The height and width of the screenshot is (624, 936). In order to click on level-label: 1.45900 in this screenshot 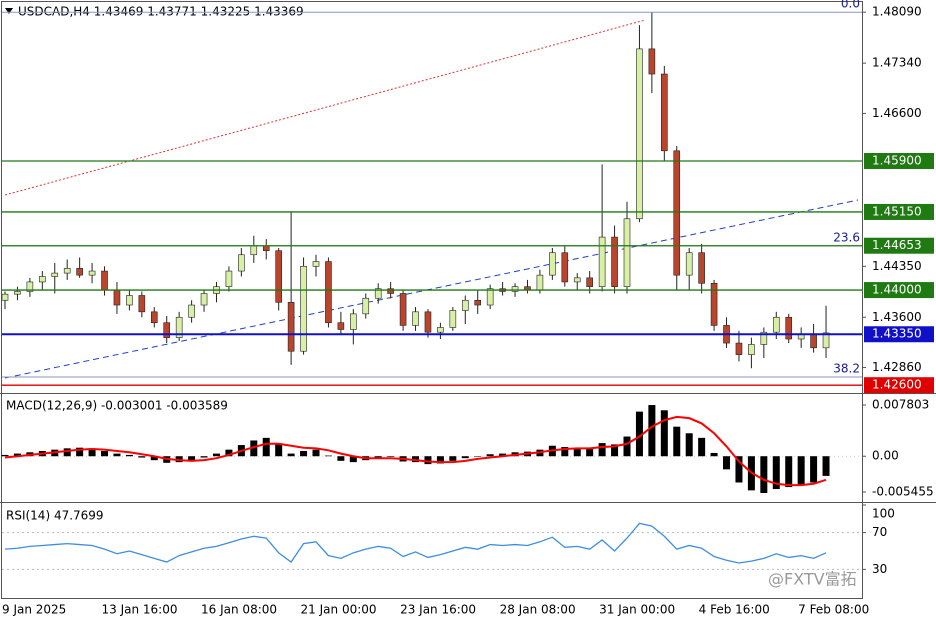, I will do `click(897, 160)`.